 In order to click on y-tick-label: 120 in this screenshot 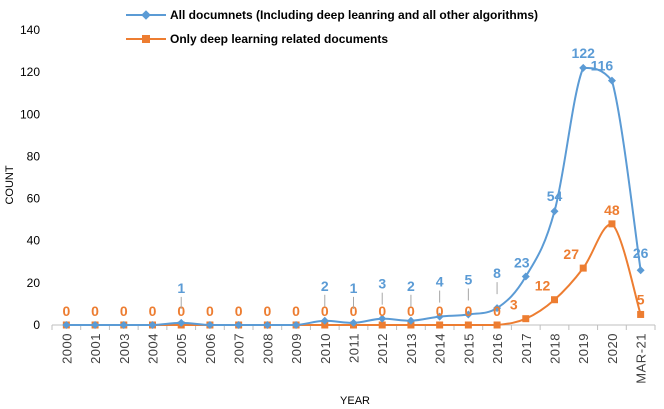, I will do `click(30, 72)`.